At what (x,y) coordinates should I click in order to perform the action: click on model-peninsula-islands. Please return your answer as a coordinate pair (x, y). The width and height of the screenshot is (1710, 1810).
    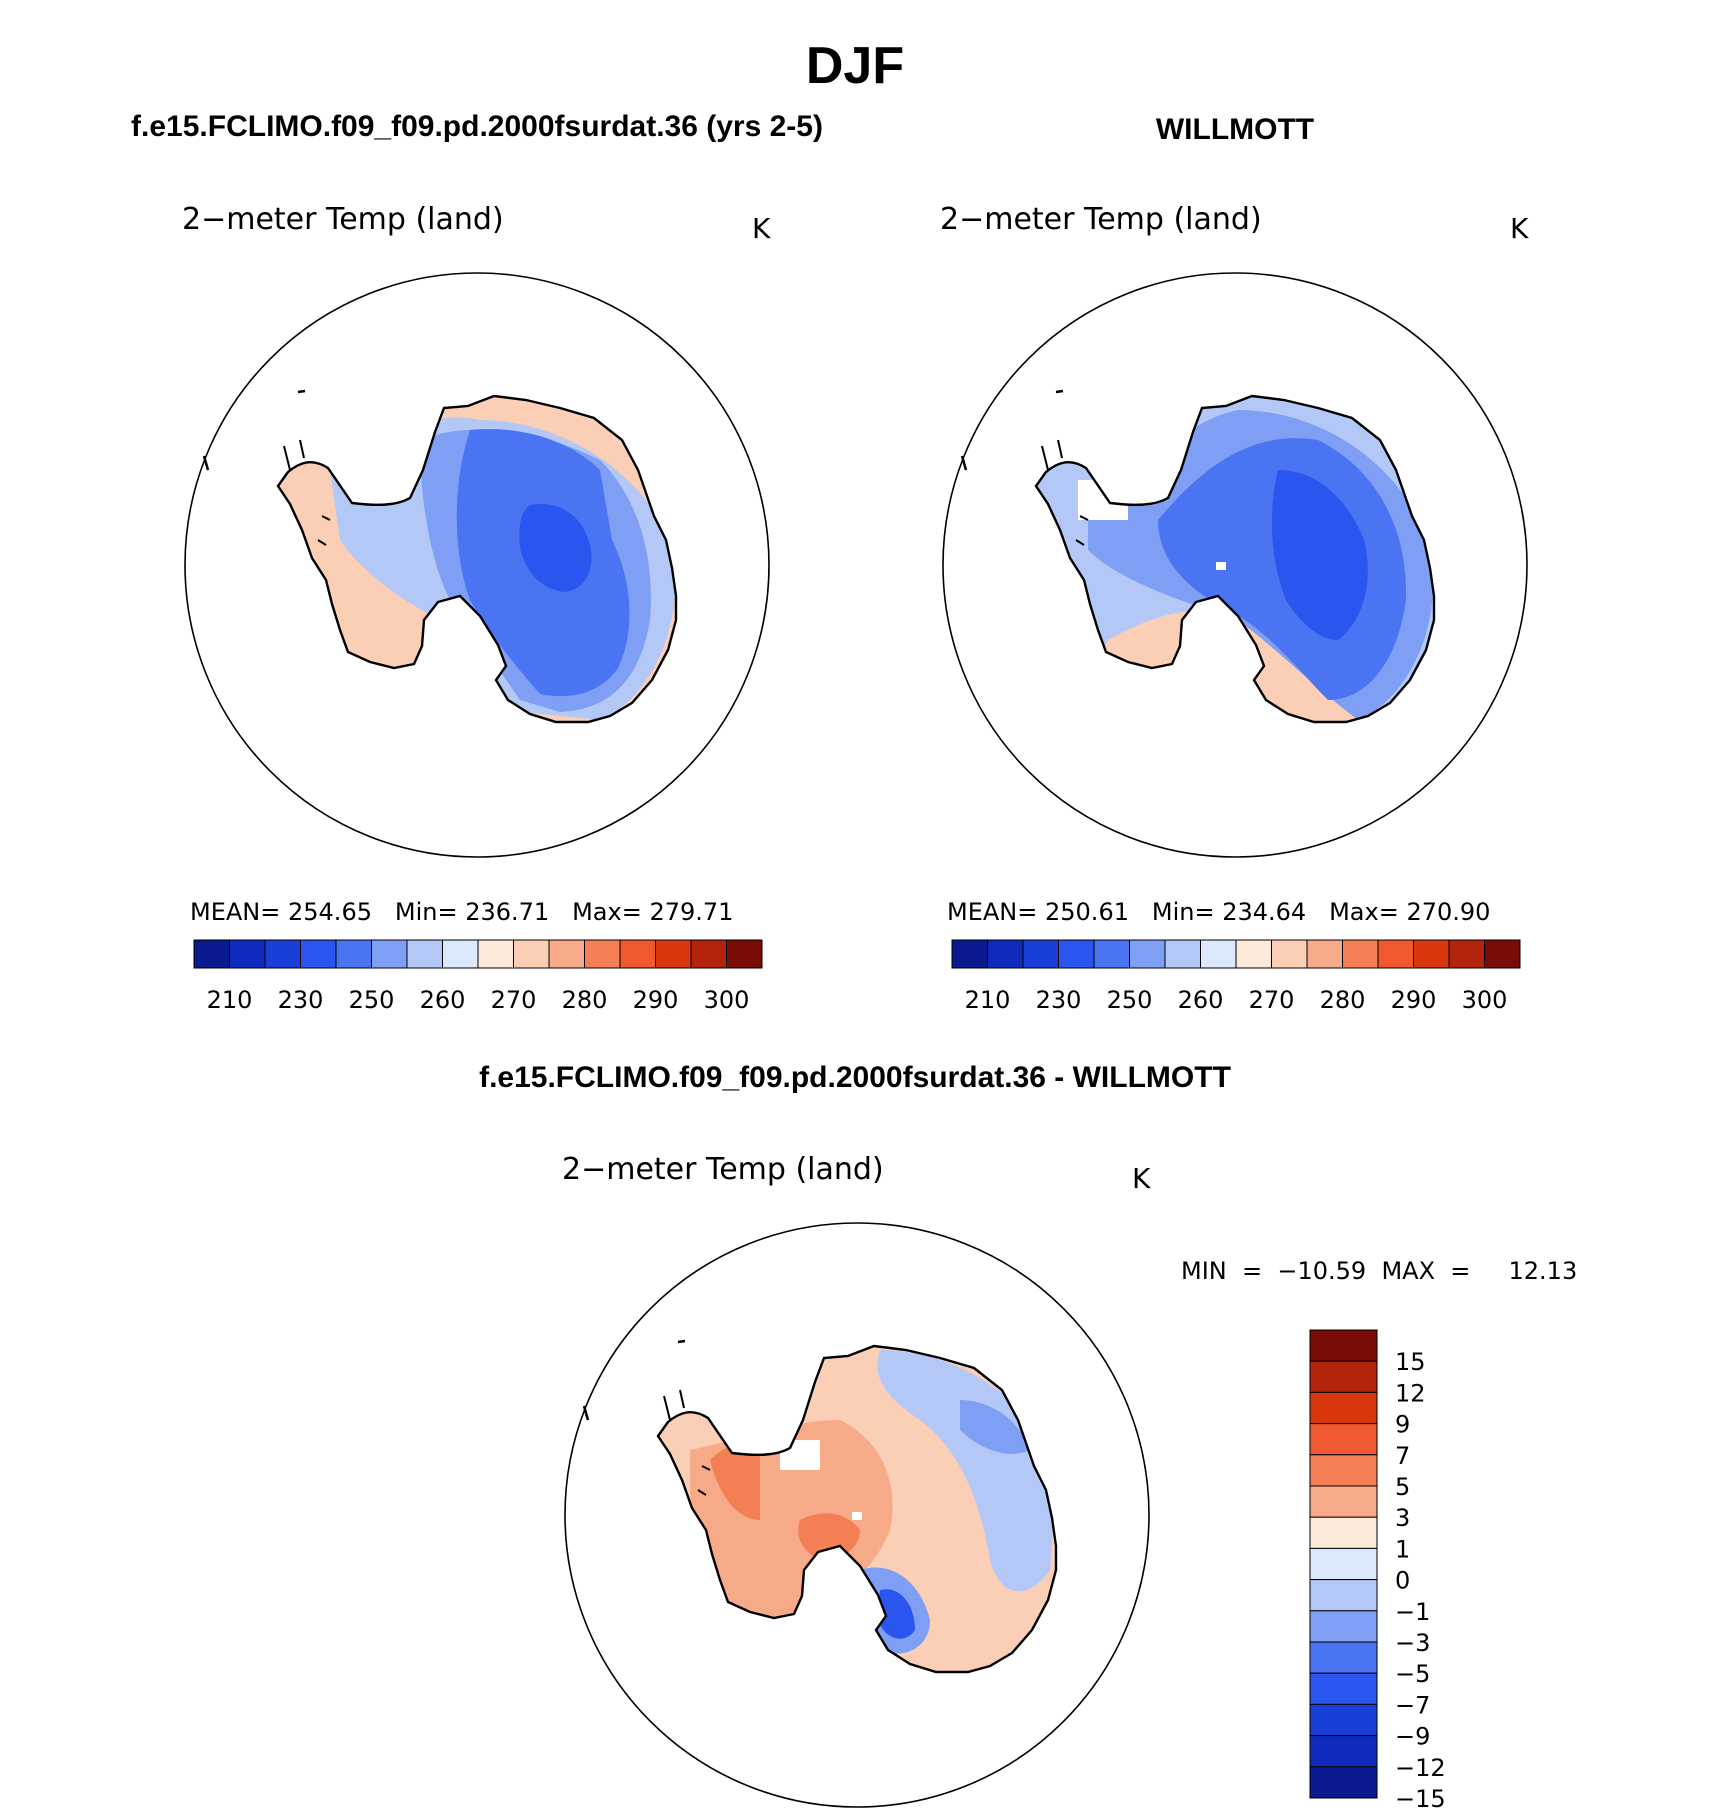
    Looking at the image, I should click on (307, 492).